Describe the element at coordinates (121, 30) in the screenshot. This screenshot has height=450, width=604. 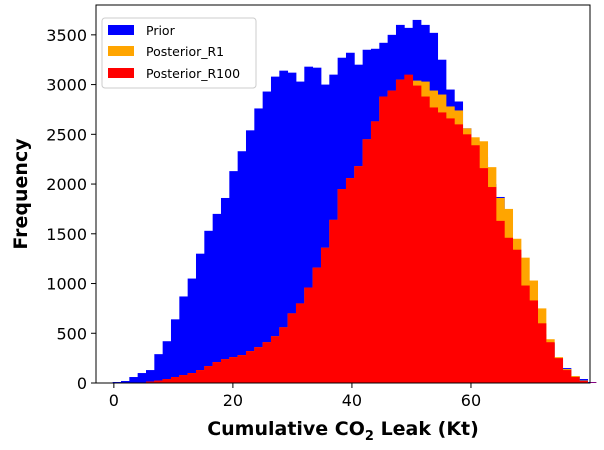
I see `legend-swatch-prior` at that location.